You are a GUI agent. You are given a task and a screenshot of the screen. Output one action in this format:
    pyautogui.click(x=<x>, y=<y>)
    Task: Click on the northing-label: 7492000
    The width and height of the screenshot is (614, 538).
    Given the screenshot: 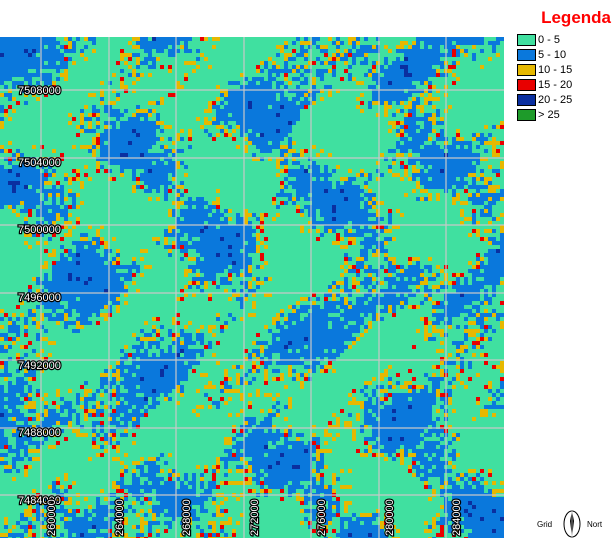 What is the action you would take?
    pyautogui.click(x=39, y=366)
    